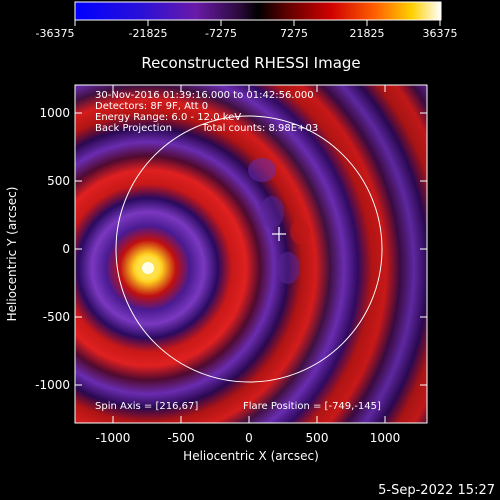 This screenshot has height=500, width=500. What do you see at coordinates (133, 128) in the screenshot?
I see `info-method: Back Projection` at bounding box center [133, 128].